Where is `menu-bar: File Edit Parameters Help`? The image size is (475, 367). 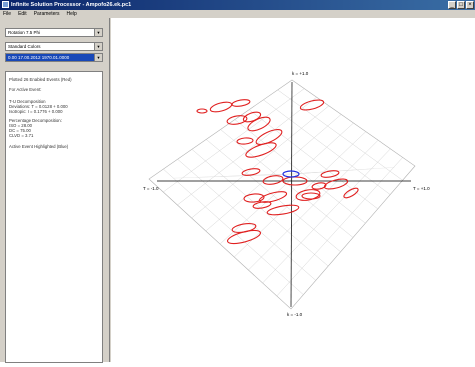
menu-bar: File Edit Parameters Help is located at coordinates (237, 14).